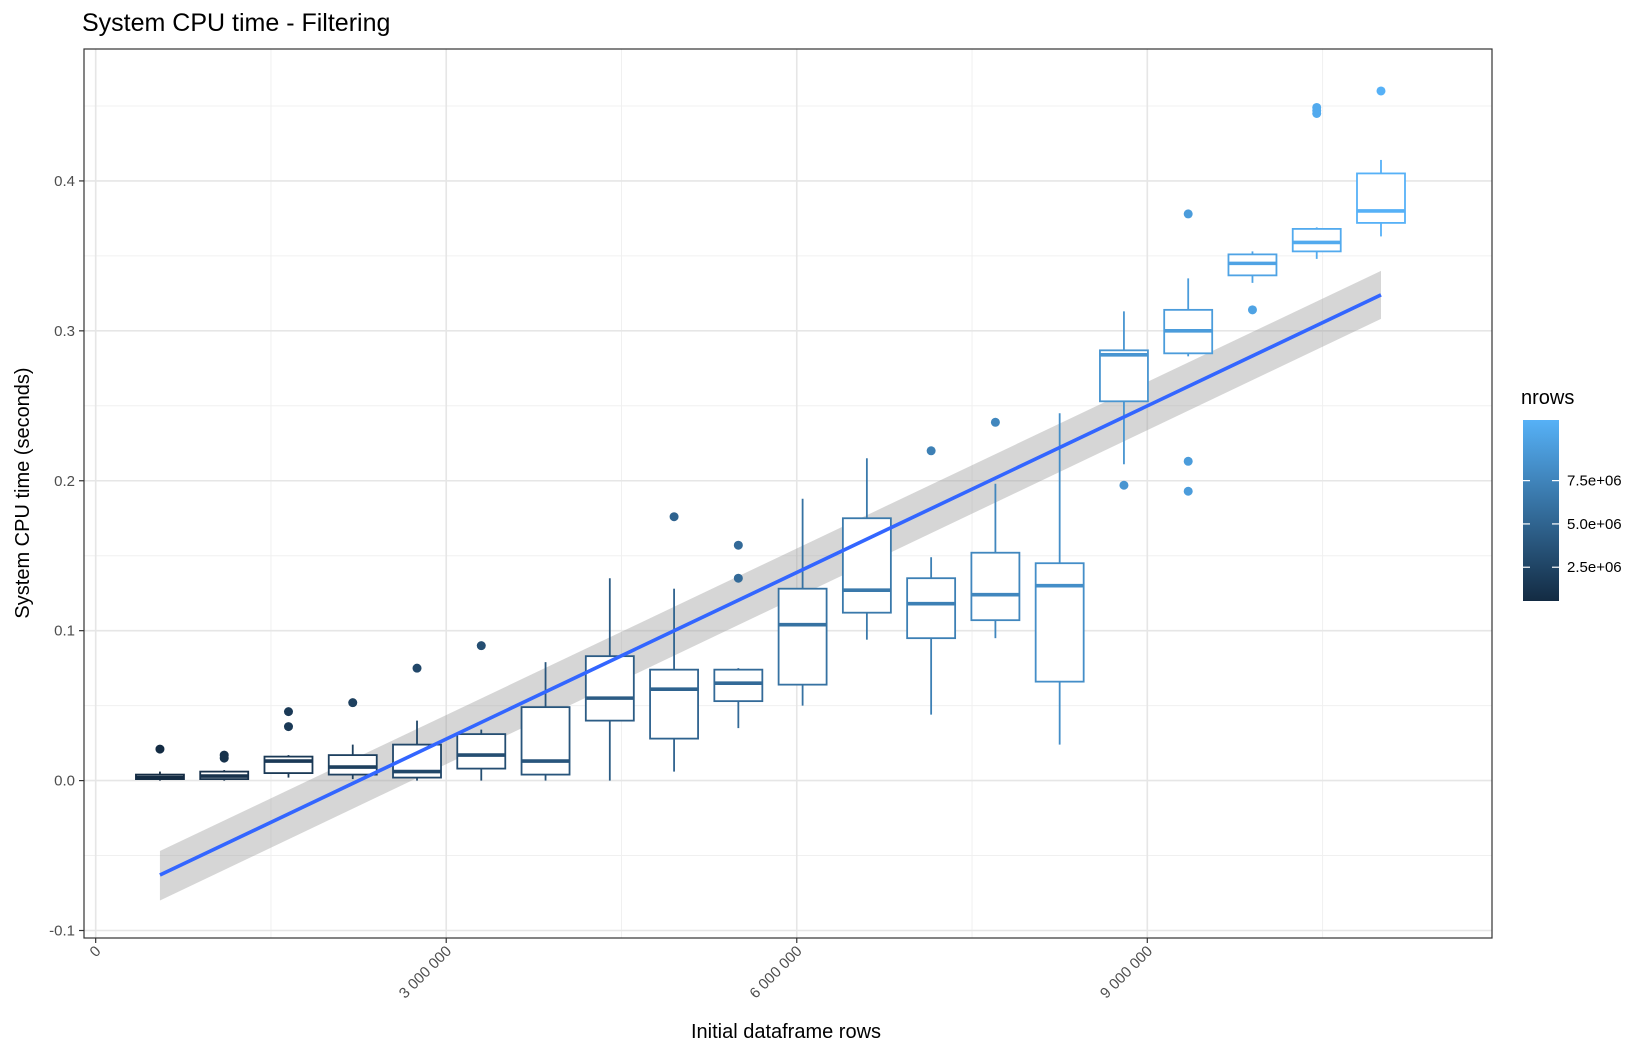  Describe the element at coordinates (236, 23) in the screenshot. I see `chart-title: System CPU time - Filtering` at that location.